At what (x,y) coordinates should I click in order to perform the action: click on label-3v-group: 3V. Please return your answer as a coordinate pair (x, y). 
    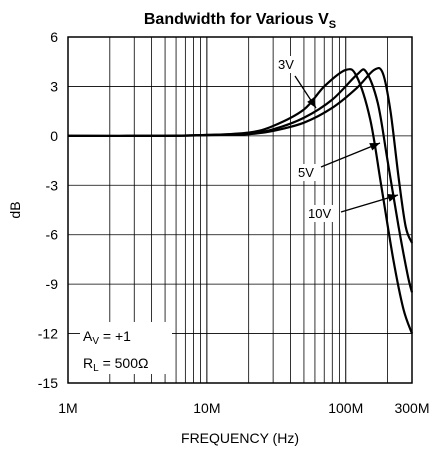
    Looking at the image, I should click on (296, 82).